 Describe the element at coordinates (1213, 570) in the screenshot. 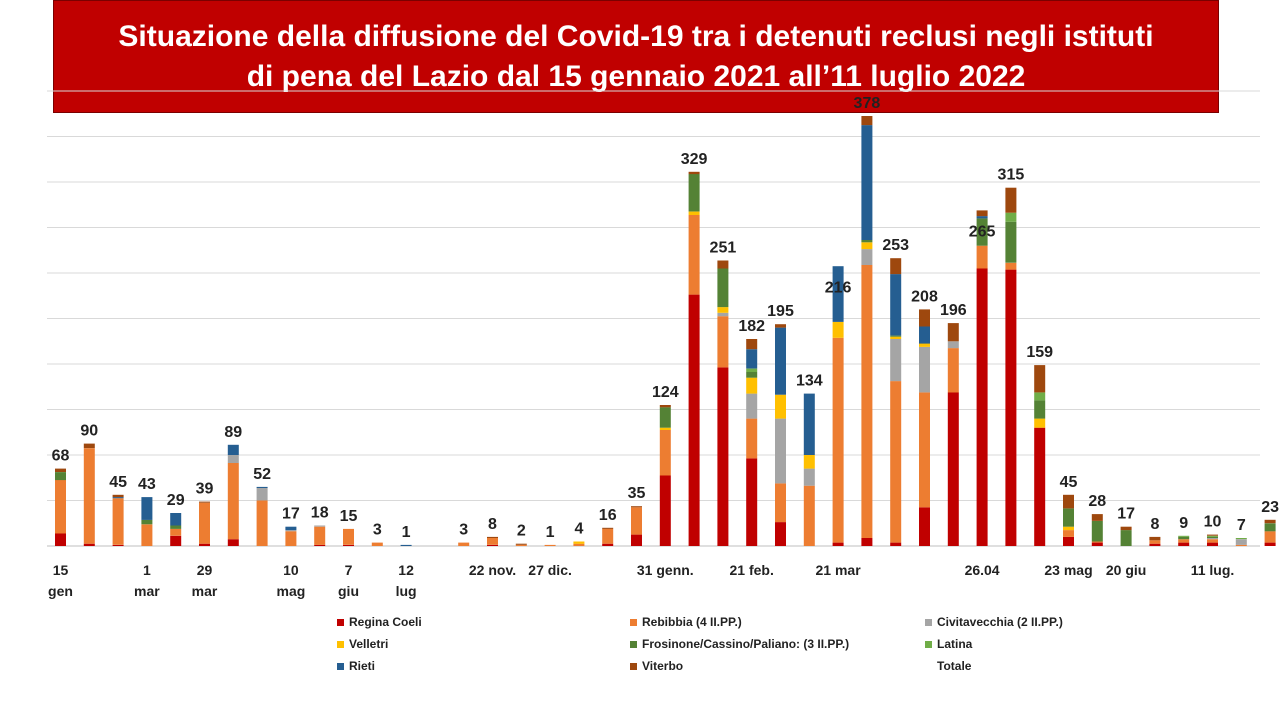

I see `x-tick-label: 11 lug.` at that location.